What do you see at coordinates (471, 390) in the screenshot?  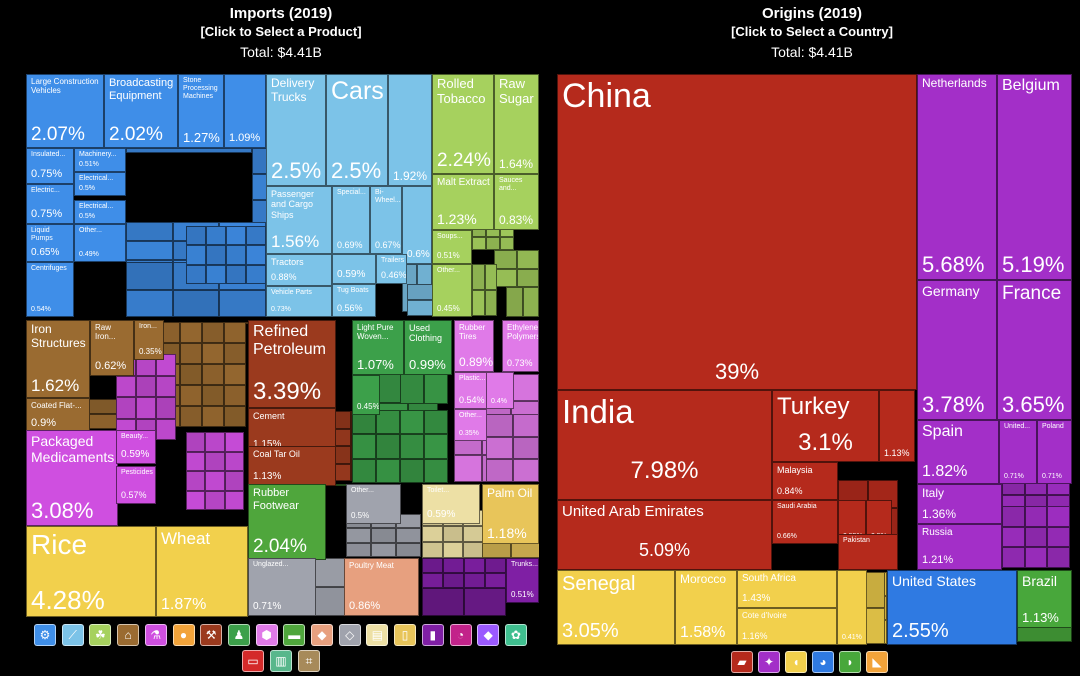 I see `tile-plastic: Plastic... 0.54%` at bounding box center [471, 390].